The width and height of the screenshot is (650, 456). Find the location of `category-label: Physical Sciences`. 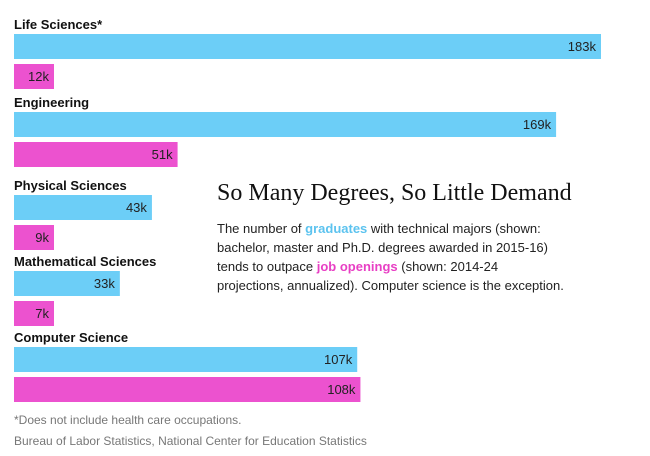

category-label: Physical Sciences is located at coordinates (70, 185).